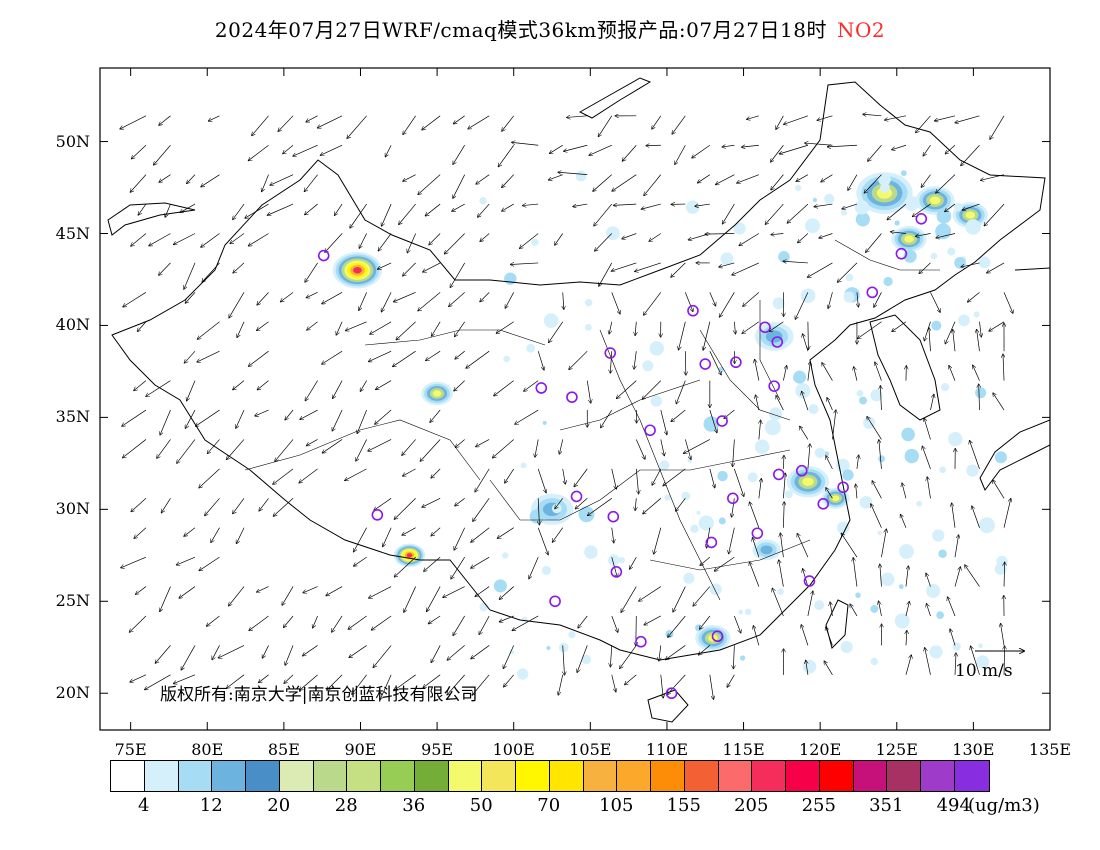  Describe the element at coordinates (766, 550) in the screenshot. I see `concentration-contour` at that location.